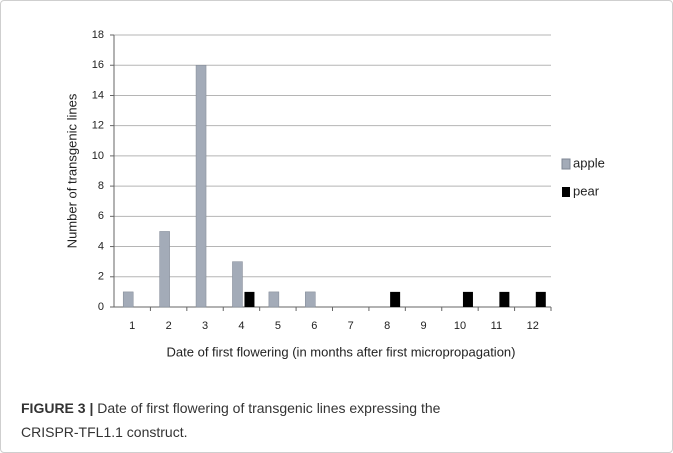 This screenshot has width=673, height=453. What do you see at coordinates (460, 326) in the screenshot?
I see `x-tick-label: 10` at bounding box center [460, 326].